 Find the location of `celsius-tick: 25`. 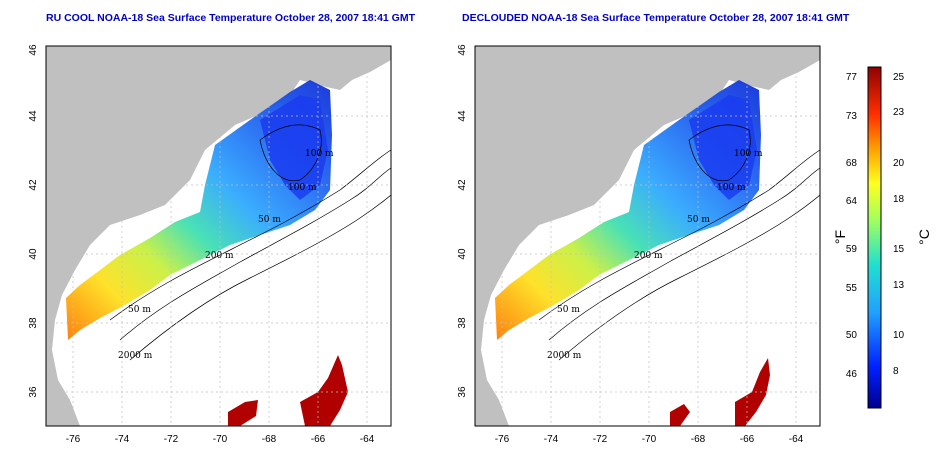

celsius-tick: 25 is located at coordinates (899, 77).